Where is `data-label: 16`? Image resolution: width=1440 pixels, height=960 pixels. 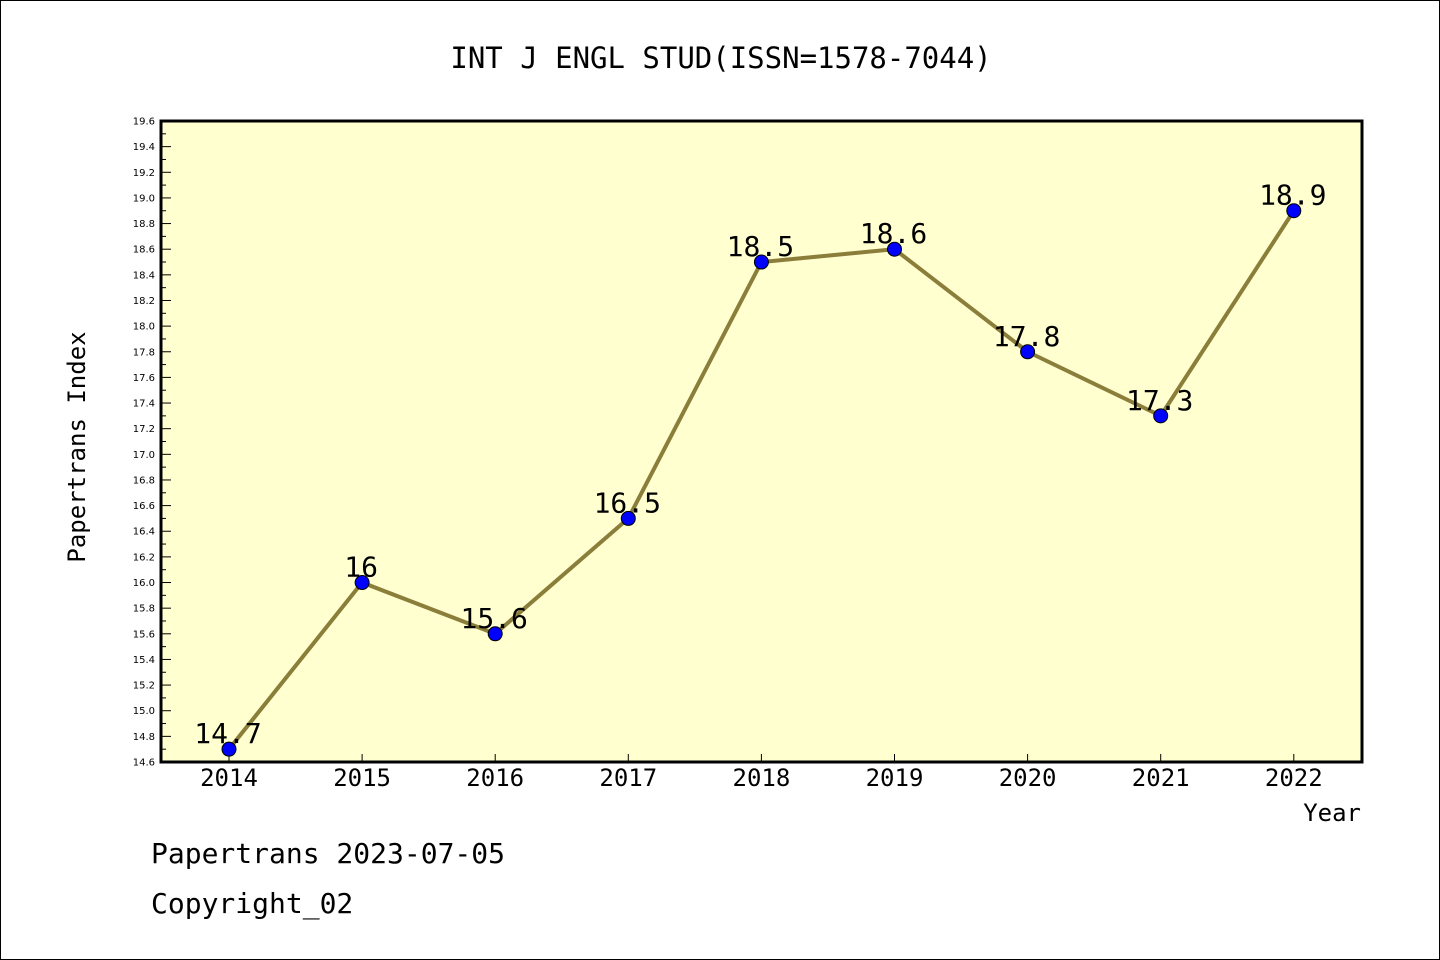 data-label: 16 is located at coordinates (361, 567).